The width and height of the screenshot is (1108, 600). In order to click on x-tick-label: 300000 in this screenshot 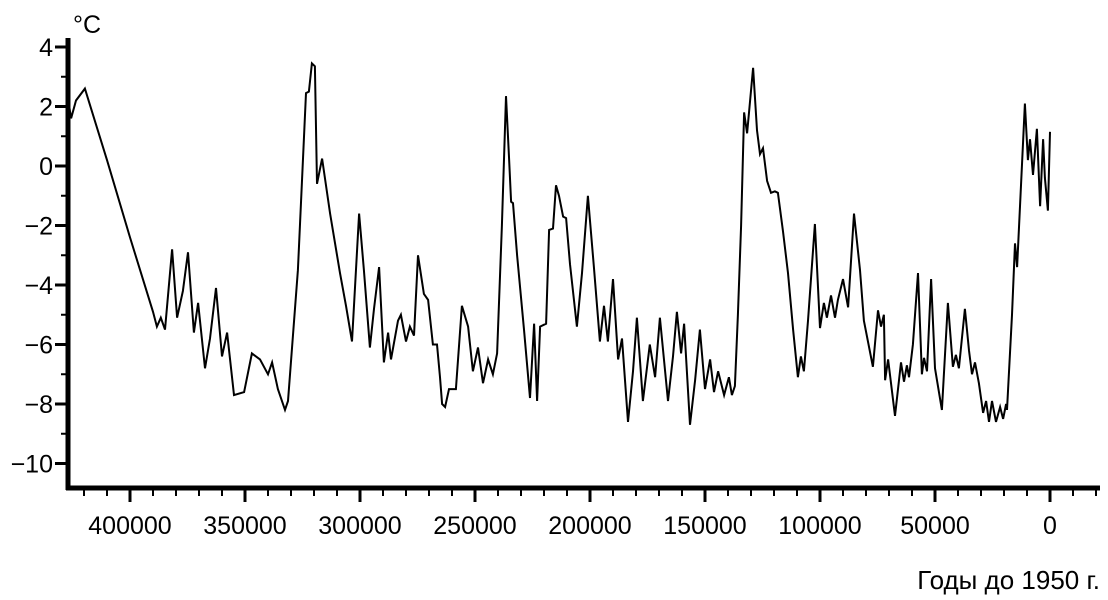, I will do `click(359, 526)`.